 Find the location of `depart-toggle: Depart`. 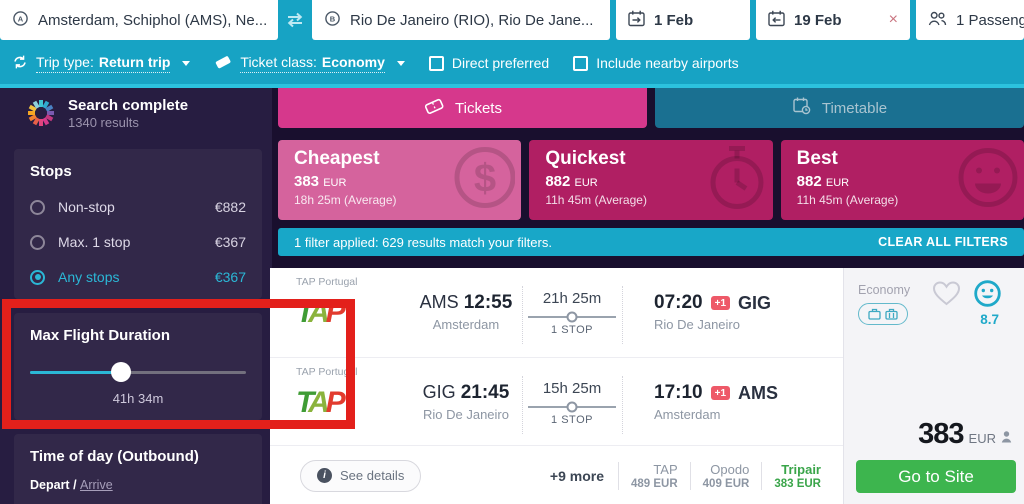

depart-toggle: Depart is located at coordinates (50, 485).